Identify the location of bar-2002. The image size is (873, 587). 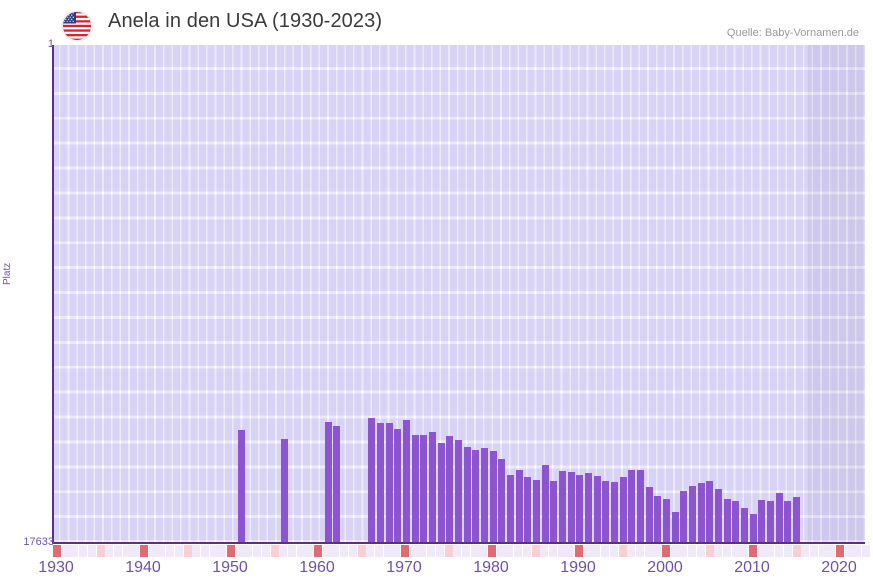
(631, 506).